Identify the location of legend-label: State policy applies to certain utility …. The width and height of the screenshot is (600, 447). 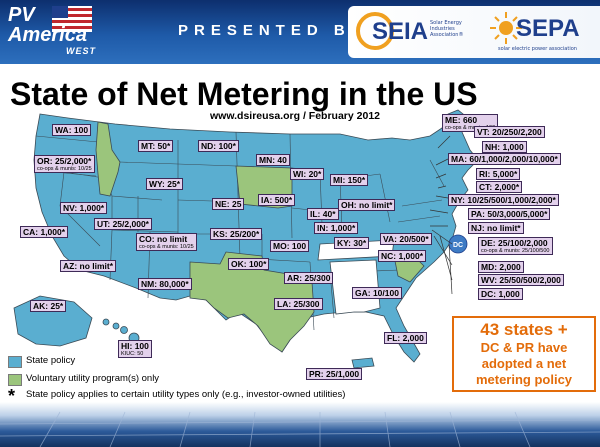
(186, 394).